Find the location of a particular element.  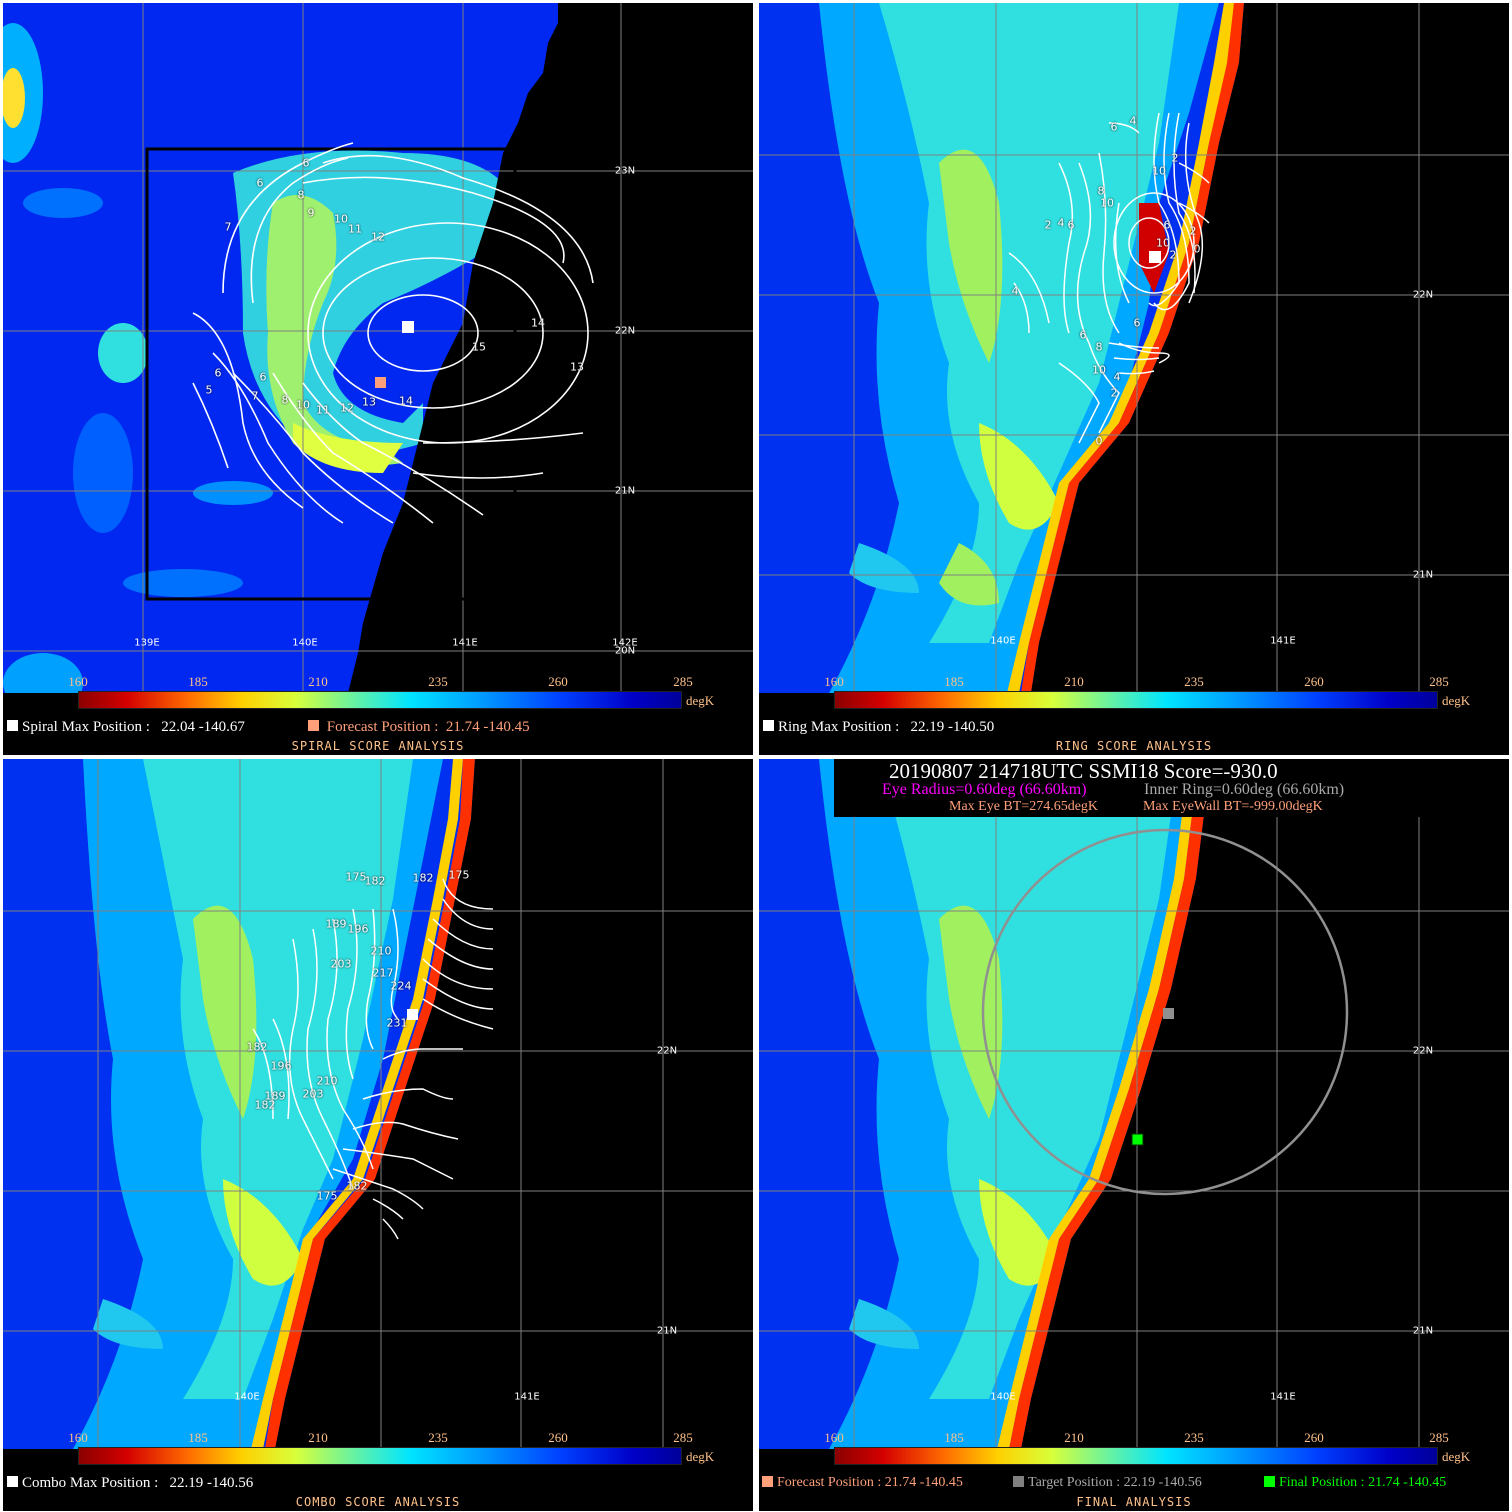

max-eyewall-bt-text: Max EyeWall BT=-999.00degK is located at coordinates (1233, 806).